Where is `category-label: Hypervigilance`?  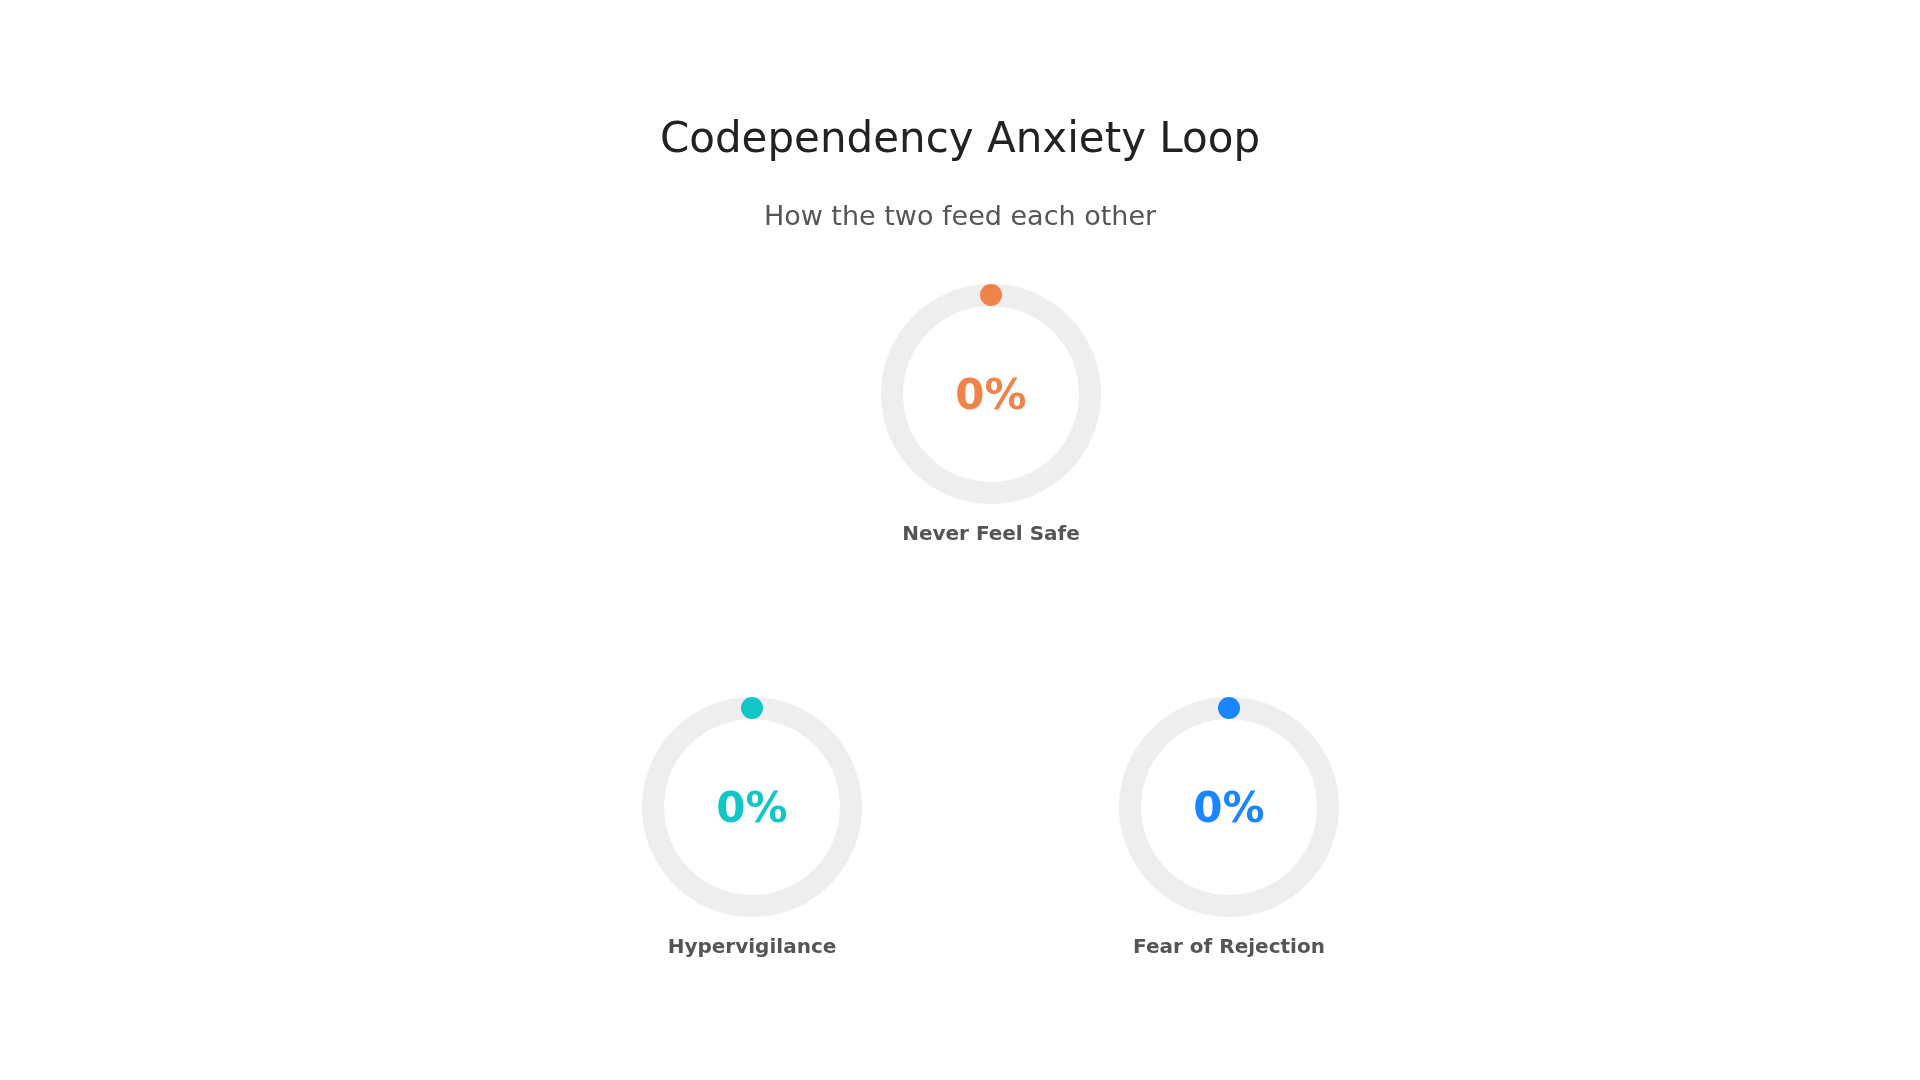
category-label: Hypervigilance is located at coordinates (752, 945).